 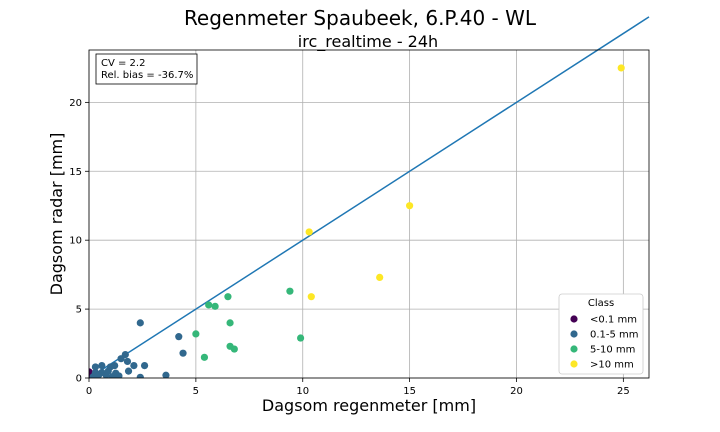 I want to click on legend-box, so click(x=601, y=334).